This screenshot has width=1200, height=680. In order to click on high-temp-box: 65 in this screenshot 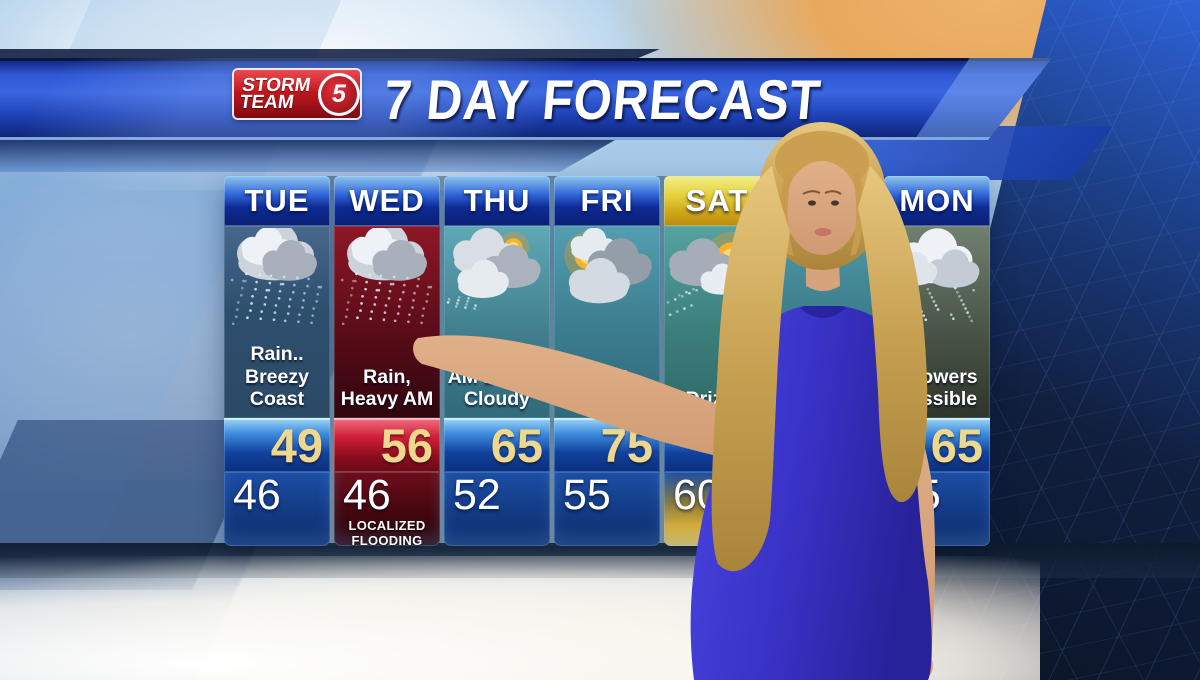, I will do `click(497, 445)`.